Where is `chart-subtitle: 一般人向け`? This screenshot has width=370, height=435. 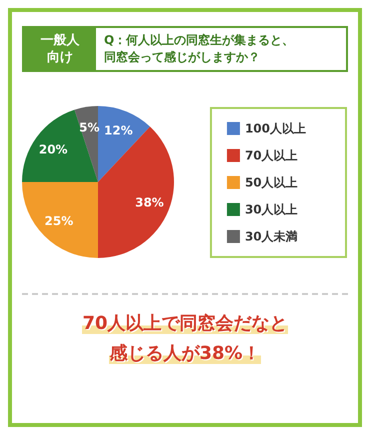 chart-subtitle: 一般人向け is located at coordinates (60, 49).